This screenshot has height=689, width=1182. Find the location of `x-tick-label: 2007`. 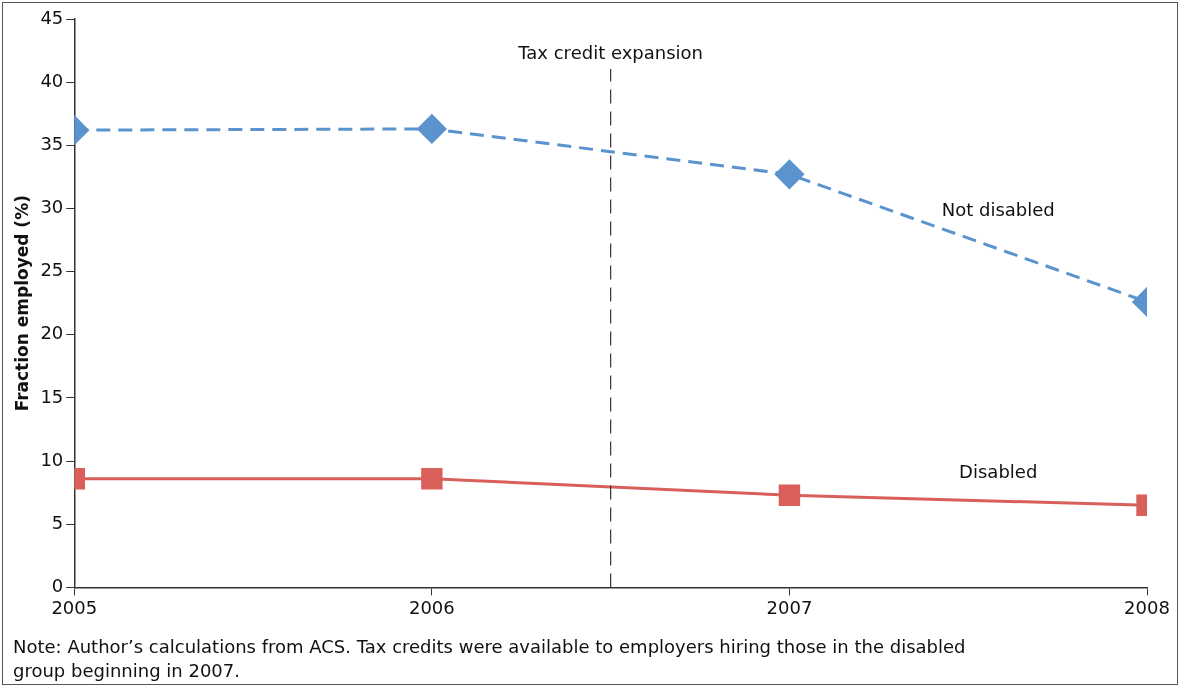

x-tick-label: 2007 is located at coordinates (789, 607).